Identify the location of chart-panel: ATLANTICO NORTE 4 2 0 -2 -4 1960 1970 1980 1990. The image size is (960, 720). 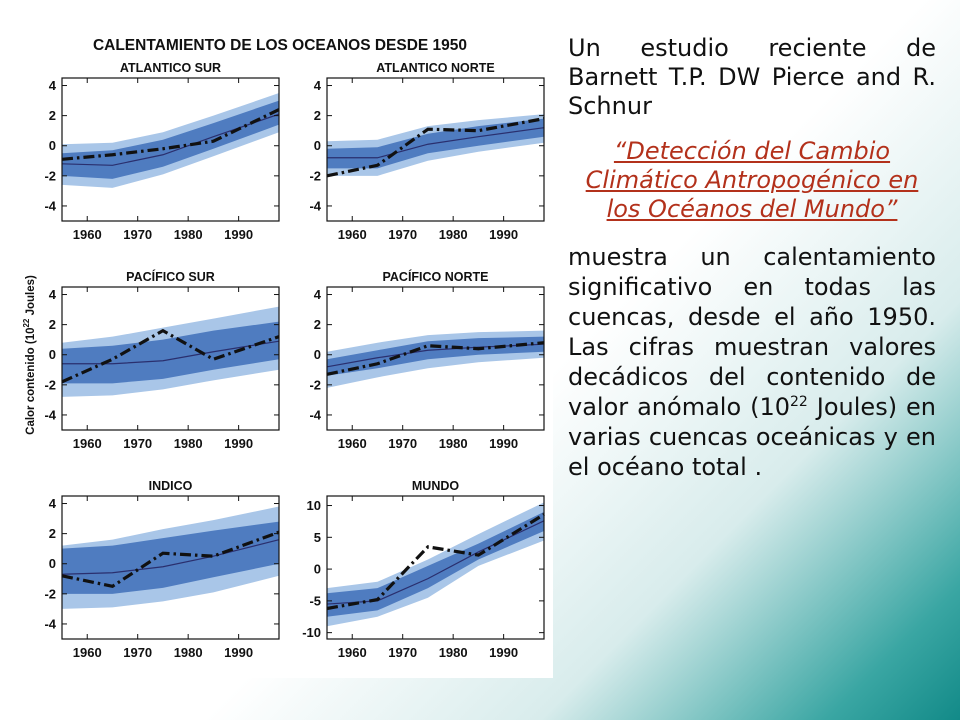
(427, 151).